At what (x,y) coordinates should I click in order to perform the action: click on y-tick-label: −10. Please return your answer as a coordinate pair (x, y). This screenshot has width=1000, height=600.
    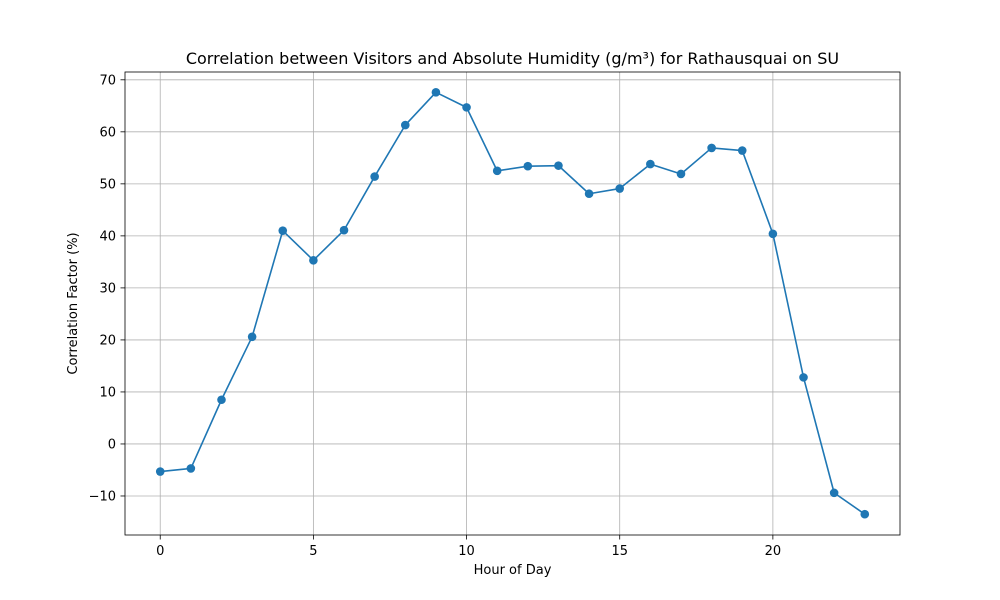
    Looking at the image, I should click on (102, 496).